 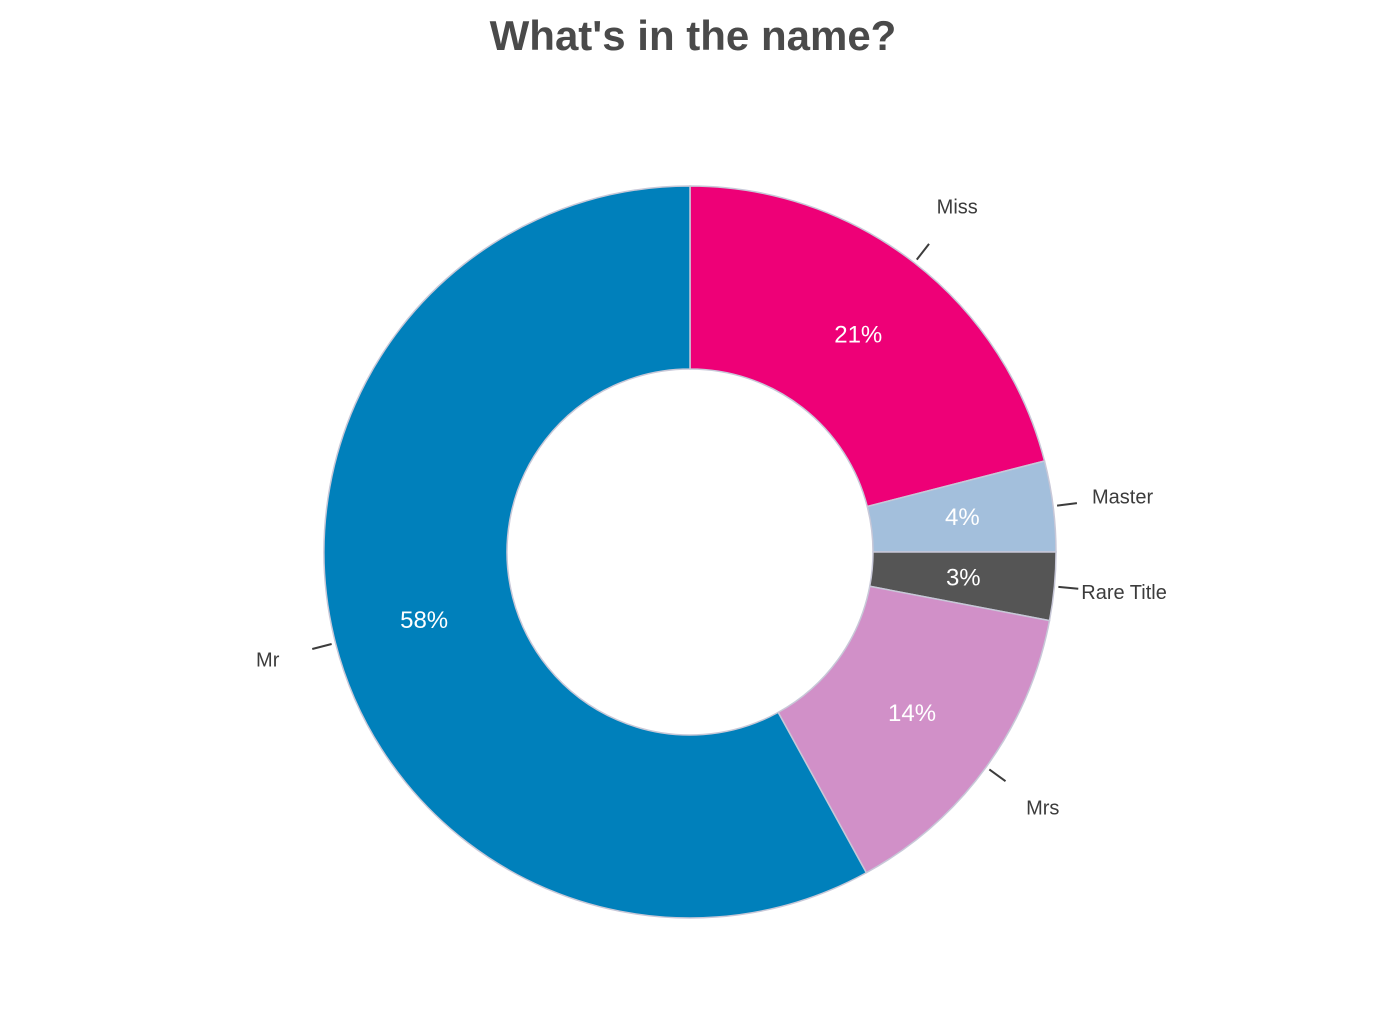 I want to click on leader-line-miss, so click(x=922, y=252).